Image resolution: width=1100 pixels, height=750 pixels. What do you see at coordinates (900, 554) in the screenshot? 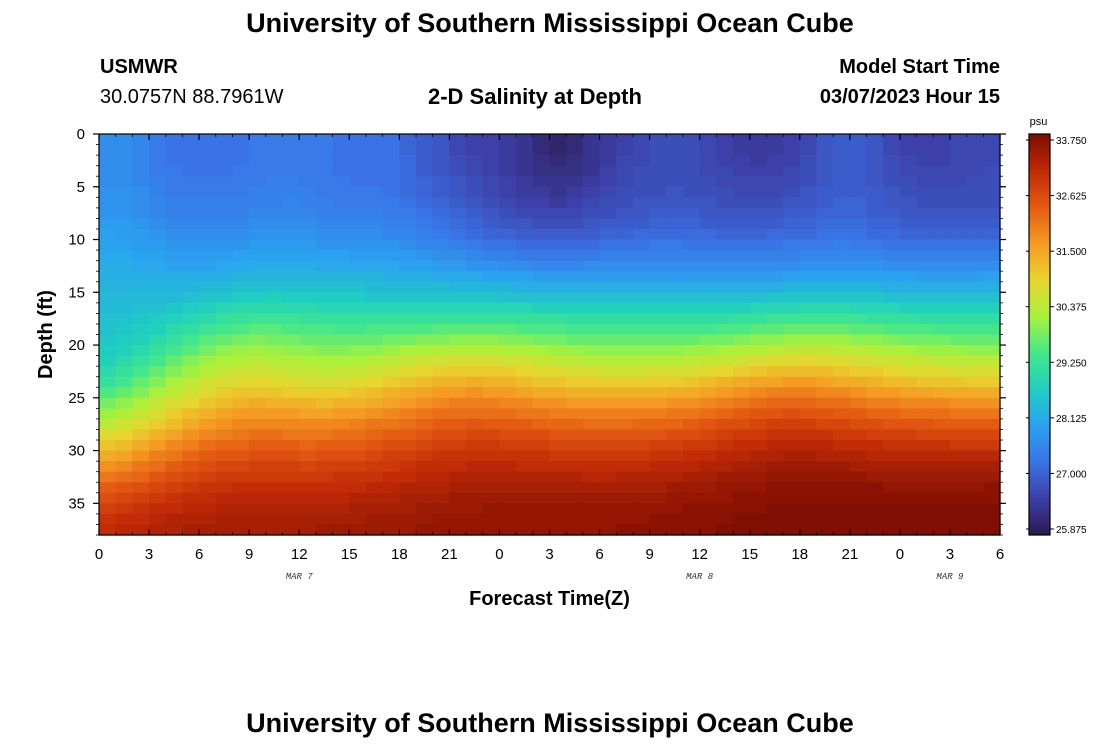
I see `x-tick-label: 0` at bounding box center [900, 554].